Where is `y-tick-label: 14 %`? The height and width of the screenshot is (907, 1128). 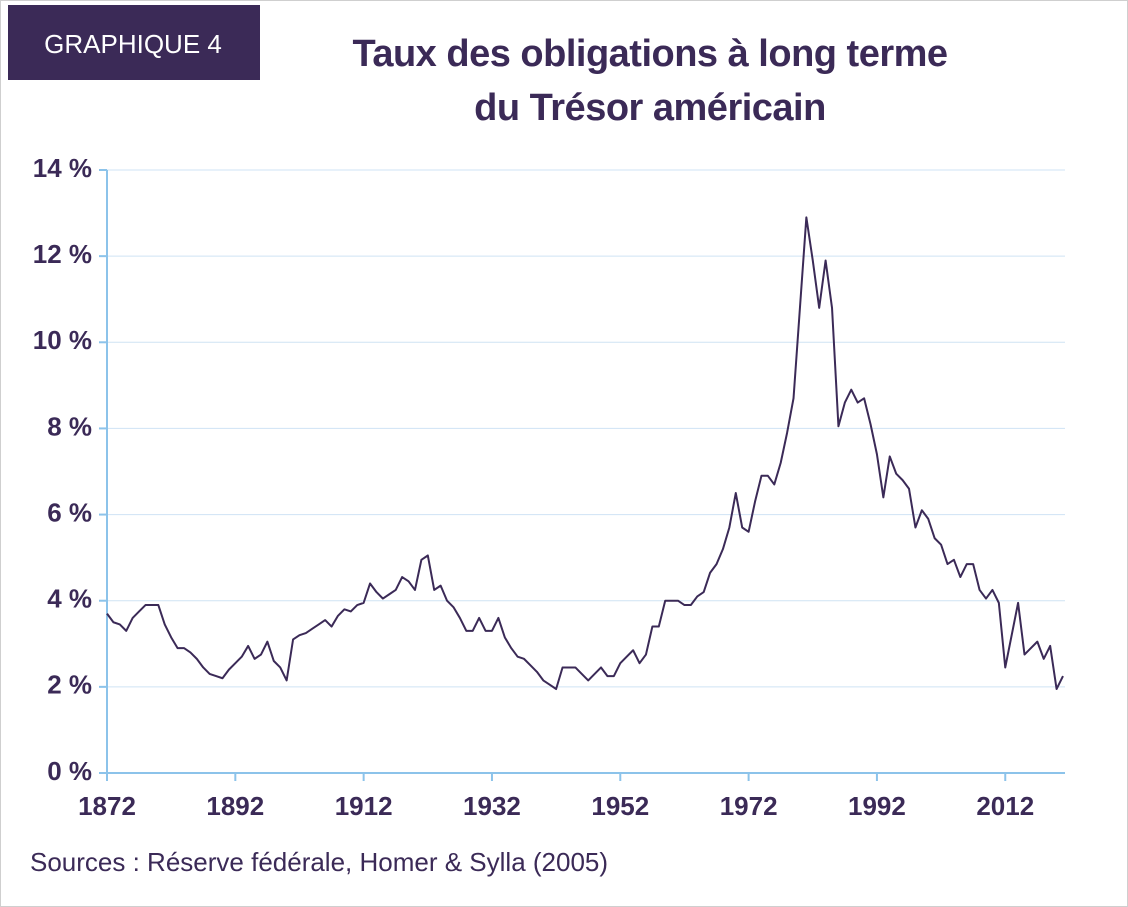
y-tick-label: 14 % is located at coordinates (62, 168).